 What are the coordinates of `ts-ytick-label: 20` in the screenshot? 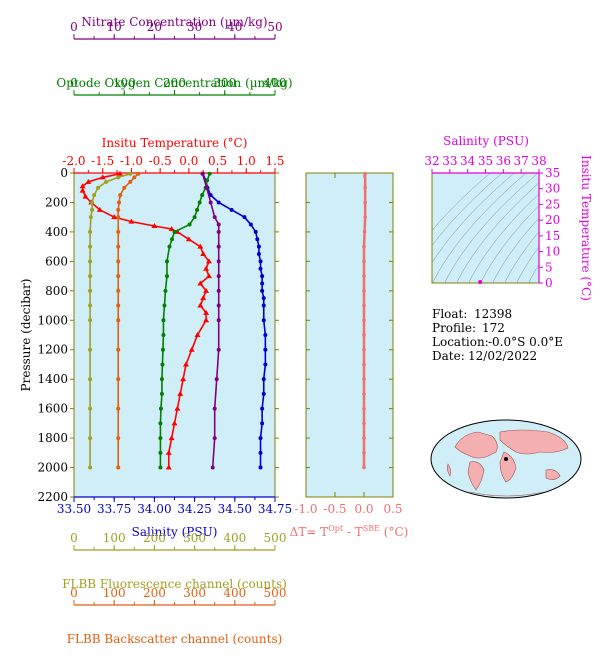 It's located at (552, 220).